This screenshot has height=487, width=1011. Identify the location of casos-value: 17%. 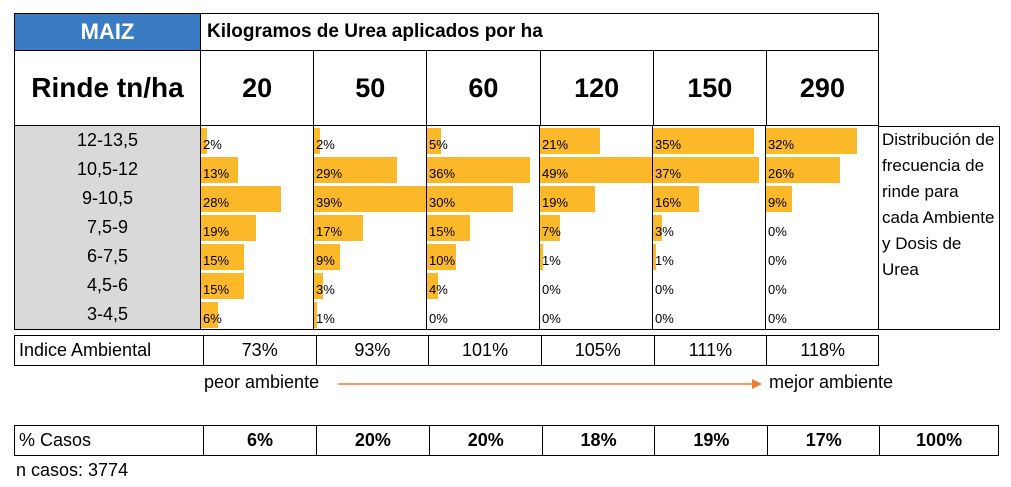
(824, 440).